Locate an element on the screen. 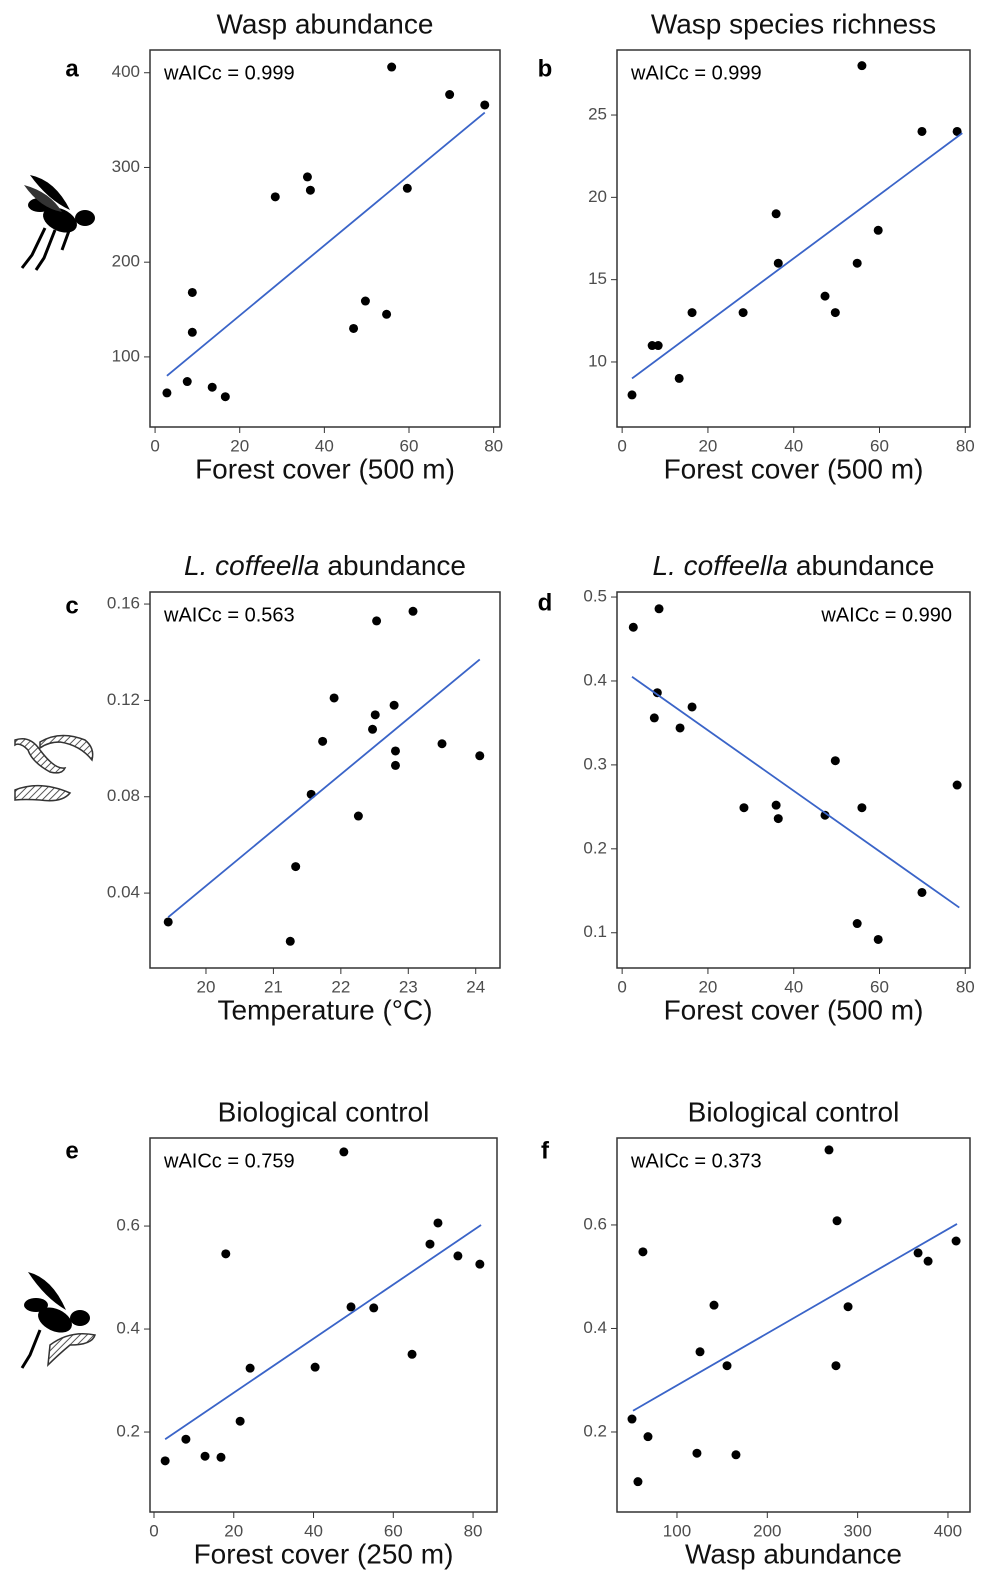 The height and width of the screenshot is (1583, 998). panel-label: e is located at coordinates (71, 1150).